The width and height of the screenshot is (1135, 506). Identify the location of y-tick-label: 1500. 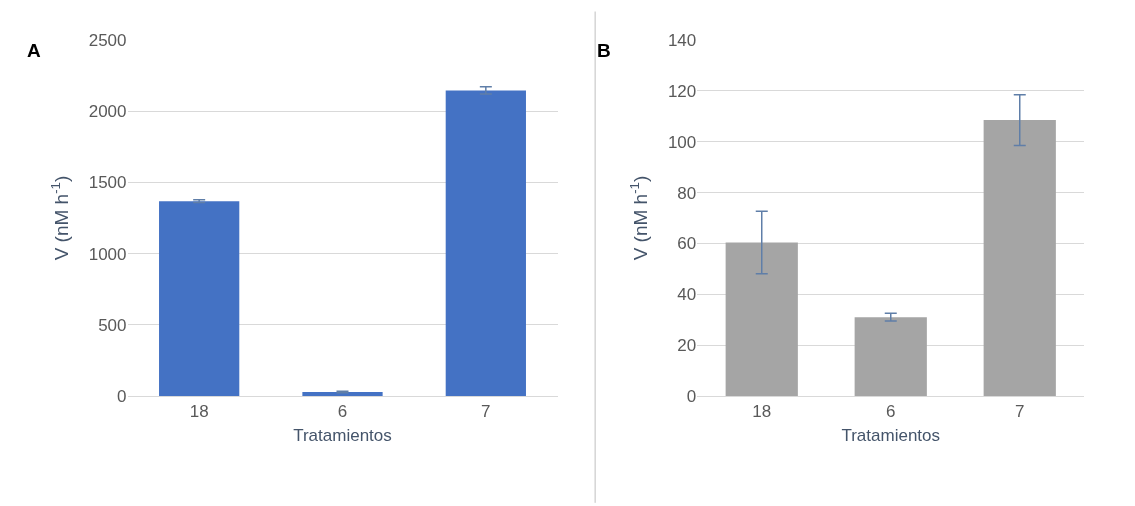
(107, 183).